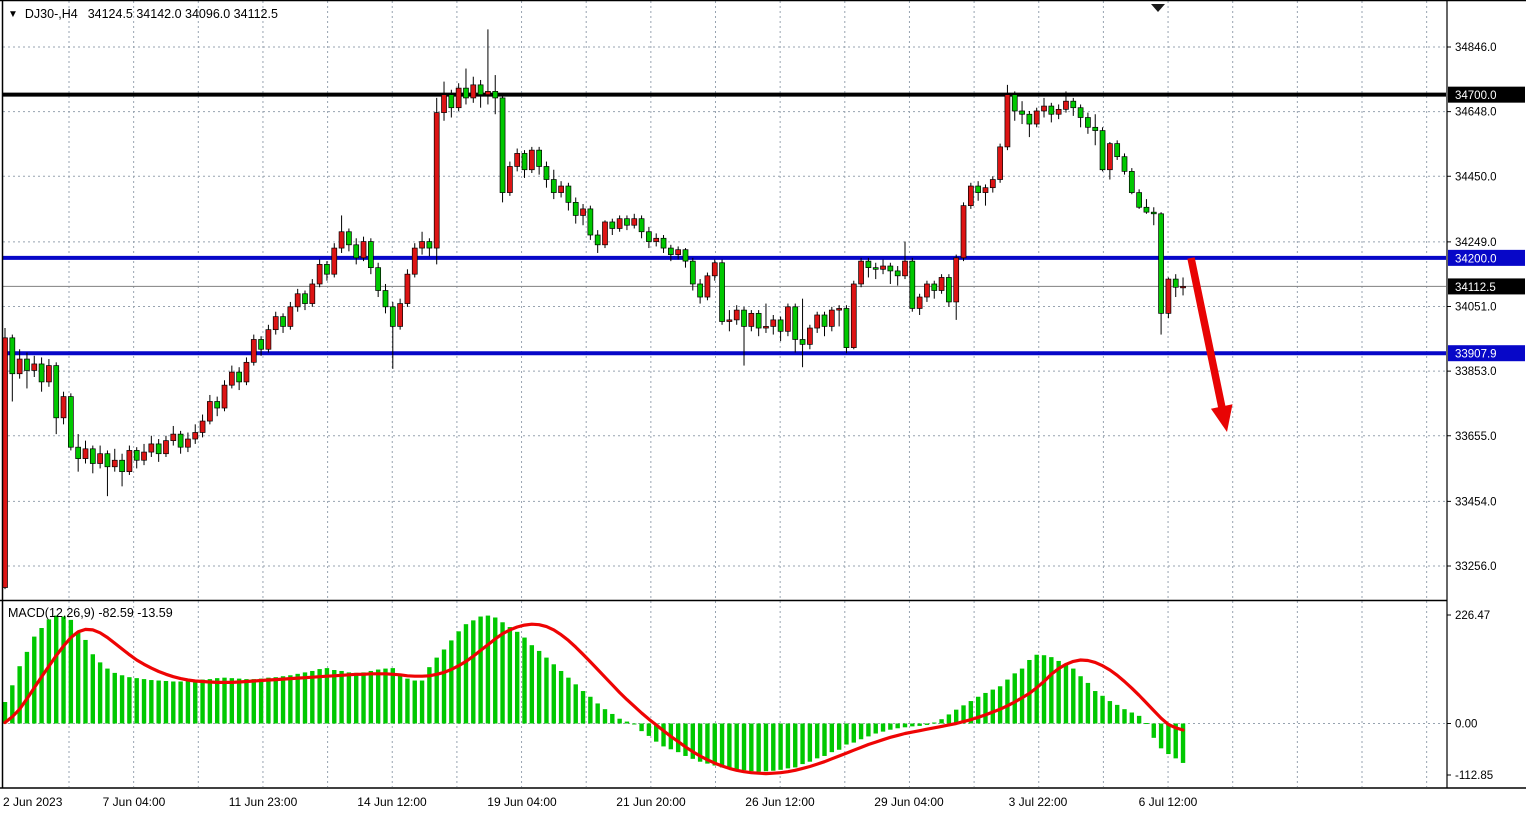  Describe the element at coordinates (1466, 725) in the screenshot. I see `macd-tick-label: 0.00` at that location.